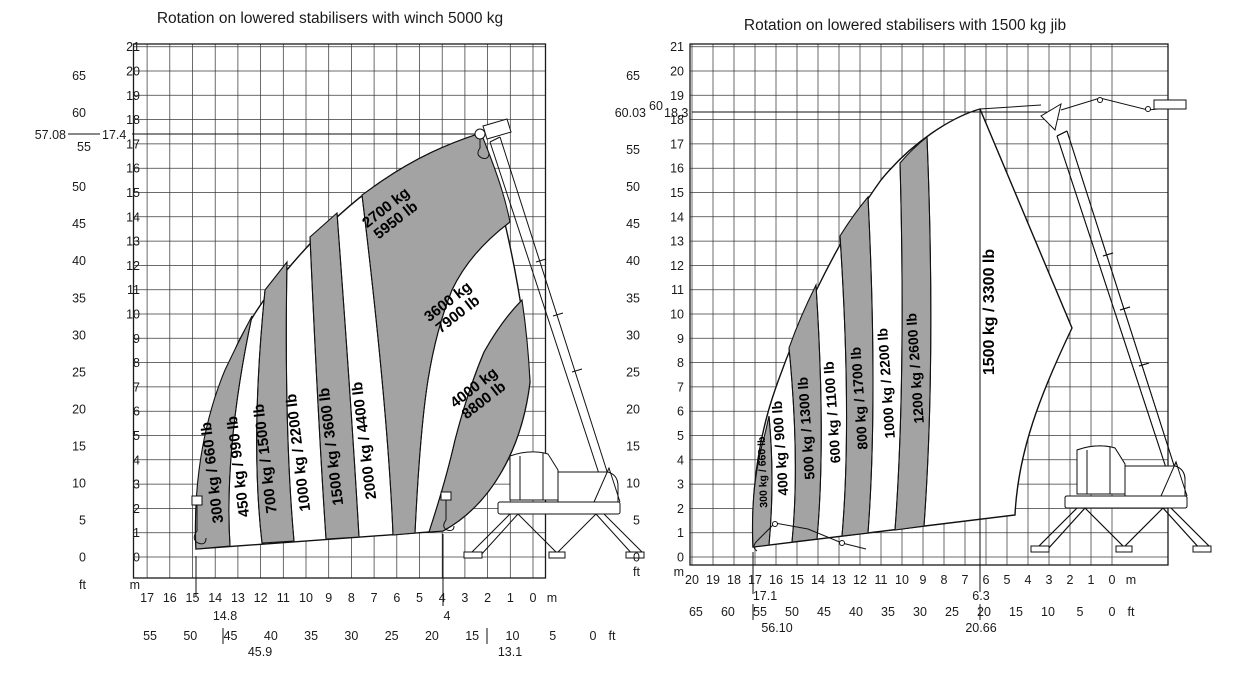 The image size is (1234, 680). I want to click on boom, so click(551, 313).